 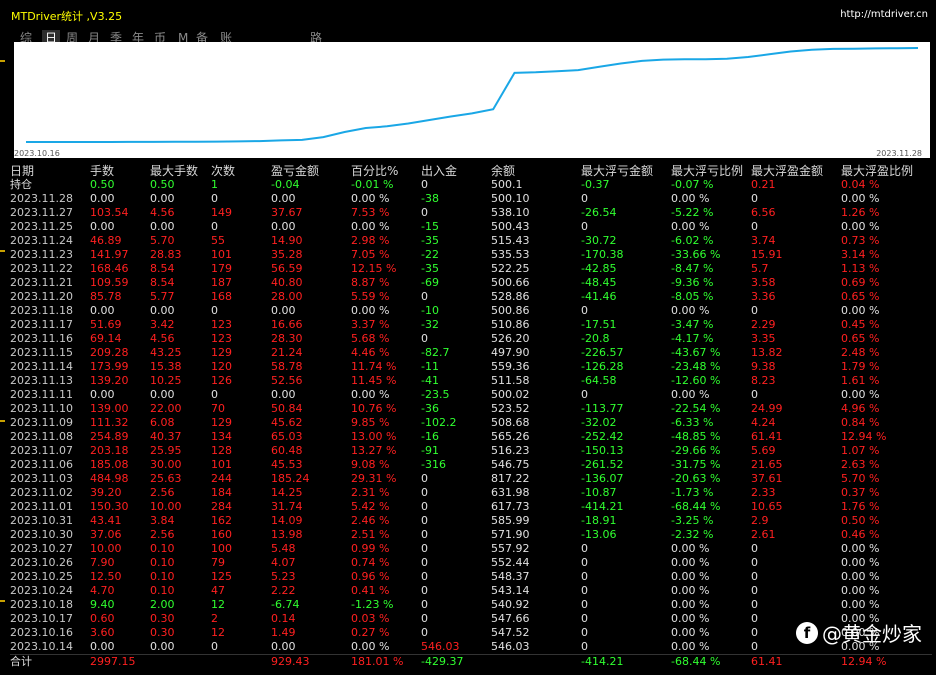 I want to click on cell-7: 508.68, so click(x=510, y=422).